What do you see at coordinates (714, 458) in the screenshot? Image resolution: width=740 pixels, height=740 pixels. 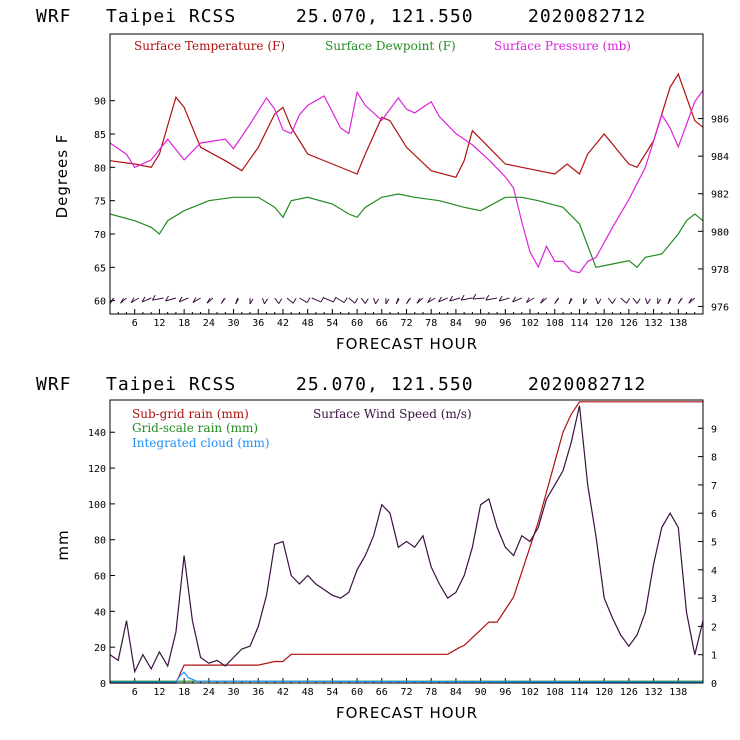 I see `bottom-y2-tick-label: 8` at bounding box center [714, 458].